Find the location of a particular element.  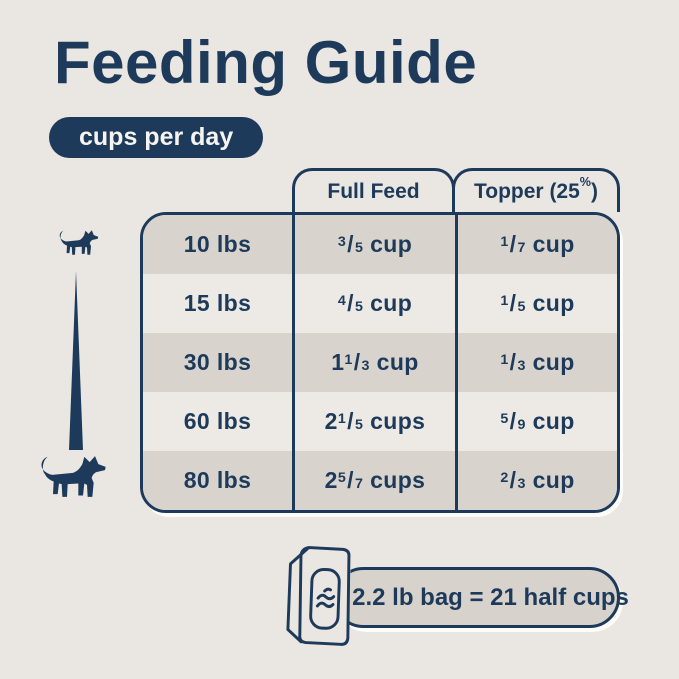

column-header-topper: Topper (25%) is located at coordinates (536, 190).